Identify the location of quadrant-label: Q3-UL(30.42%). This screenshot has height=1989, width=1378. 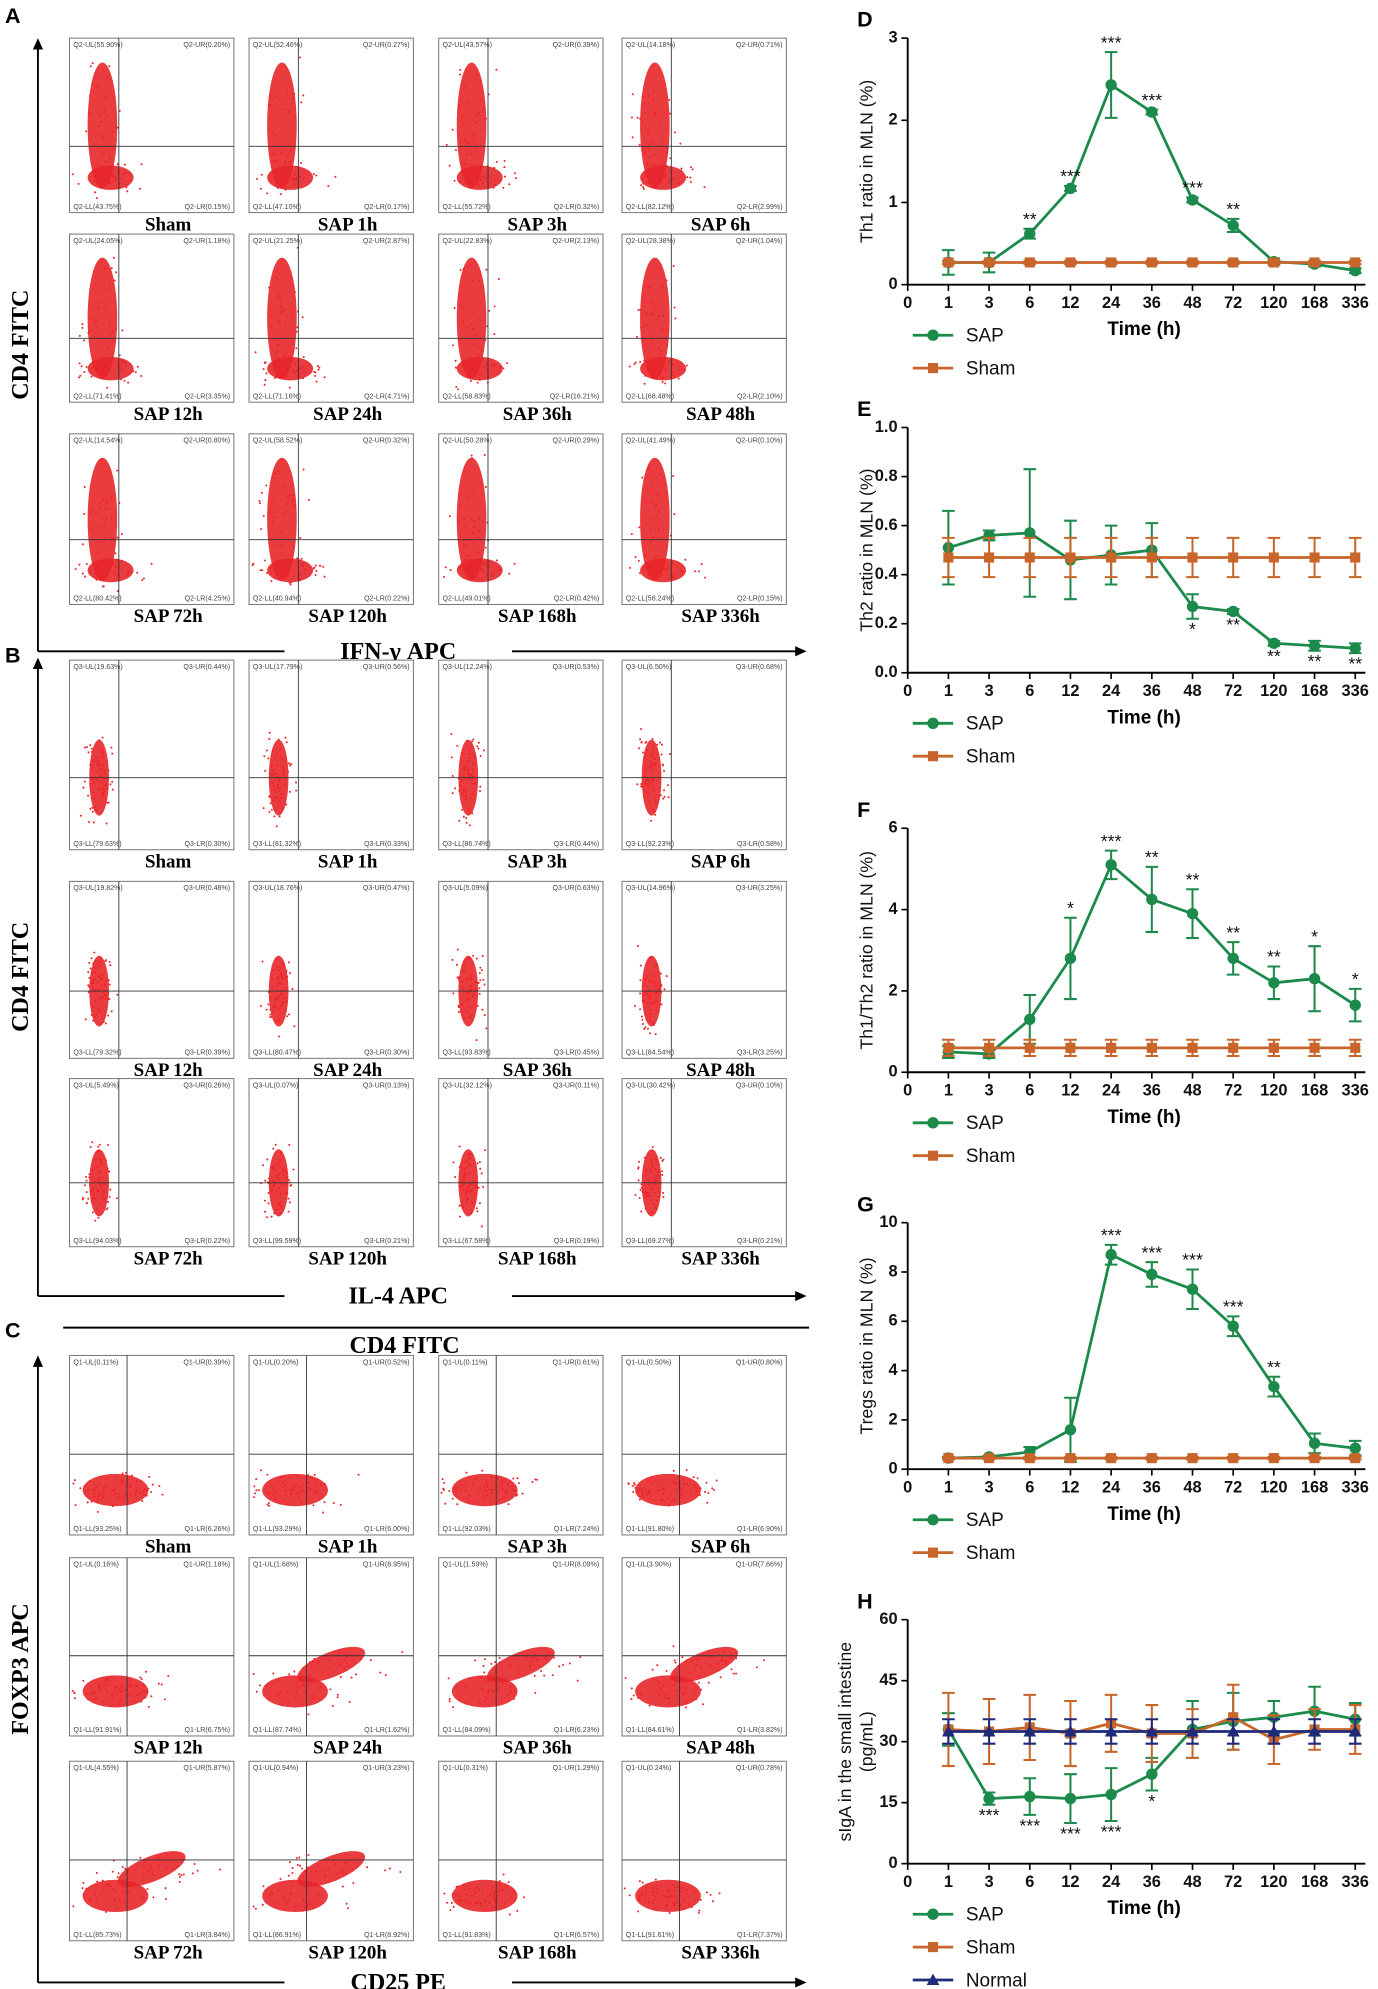
(650, 1085).